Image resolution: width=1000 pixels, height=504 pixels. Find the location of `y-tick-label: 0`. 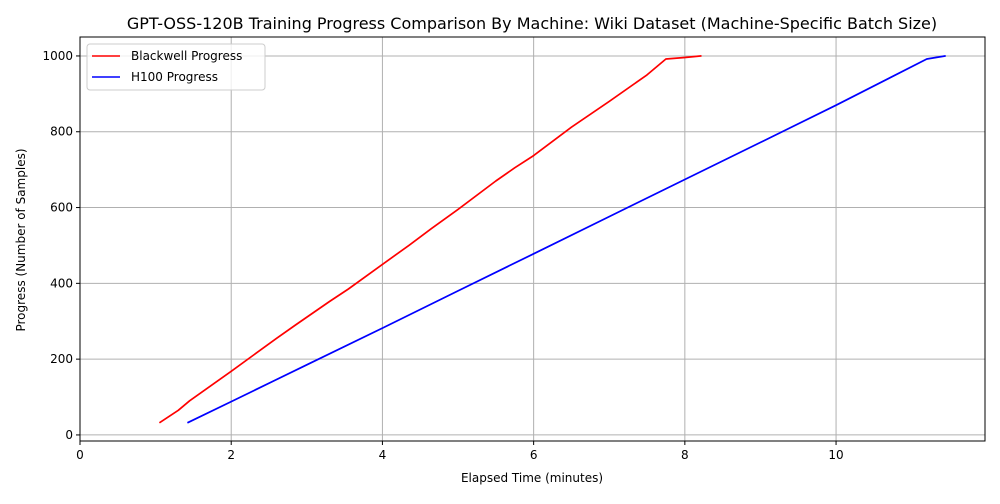

y-tick-label: 0 is located at coordinates (69, 435).